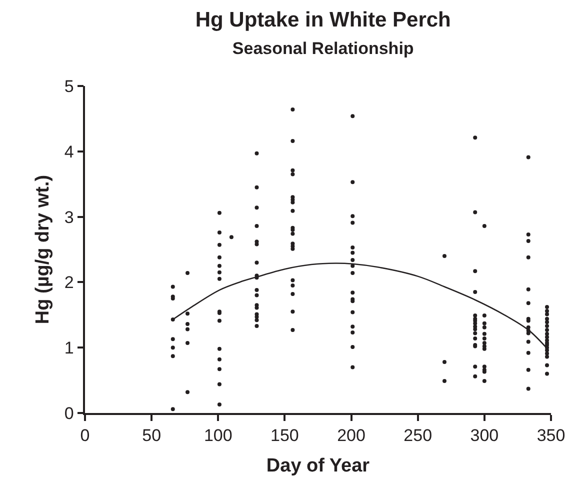  Describe the element at coordinates (484, 436) in the screenshot. I see `x-tick-label: 300` at that location.